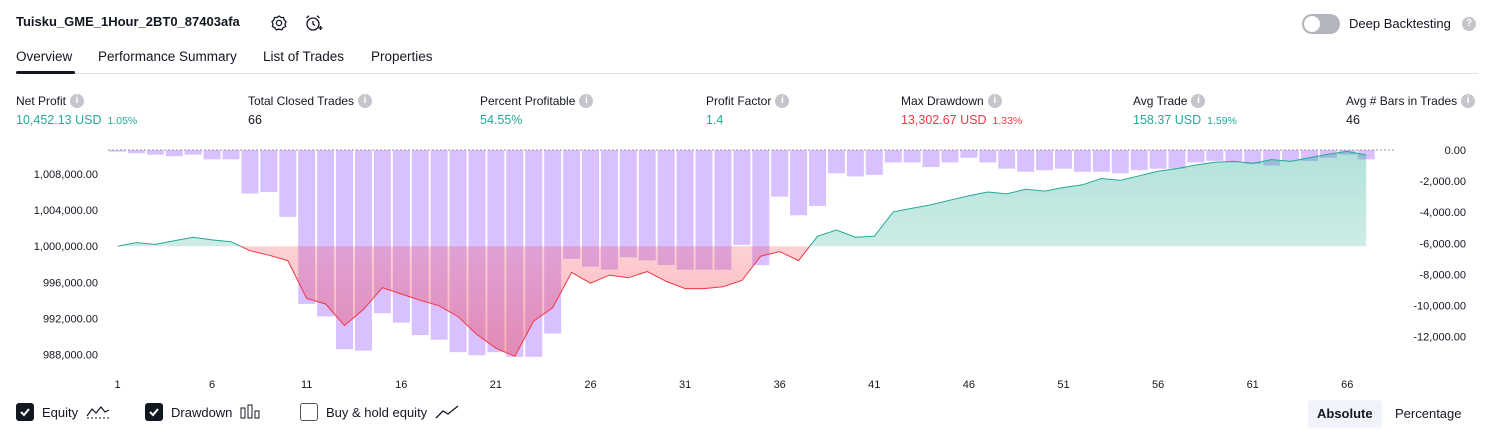 This screenshot has height=438, width=1494. I want to click on metric-net-profit-value: 10,452.13 USD 1.05%, so click(76, 120).